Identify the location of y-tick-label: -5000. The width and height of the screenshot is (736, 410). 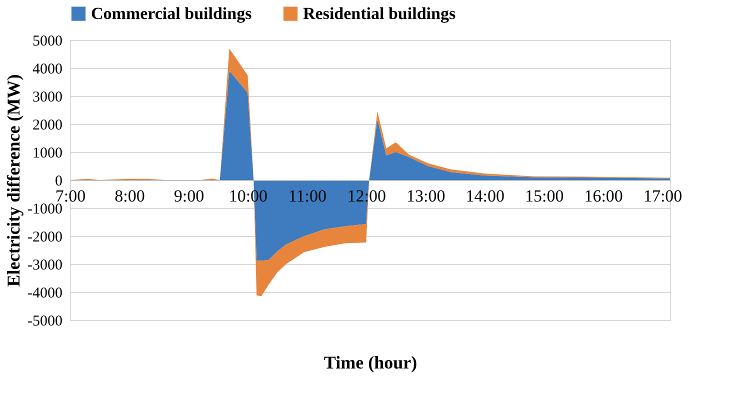
(45, 322).